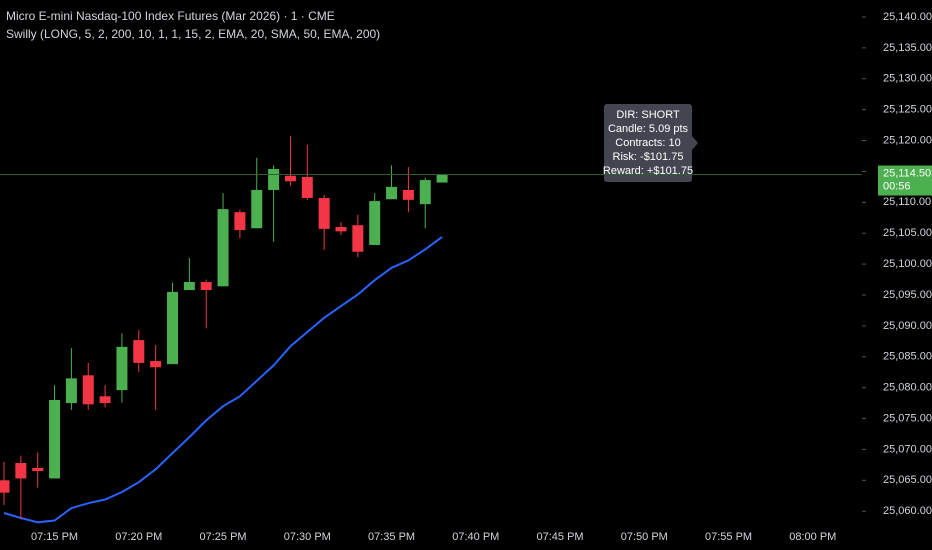 Image resolution: width=932 pixels, height=550 pixels. I want to click on tooltip-arrow, so click(695, 143).